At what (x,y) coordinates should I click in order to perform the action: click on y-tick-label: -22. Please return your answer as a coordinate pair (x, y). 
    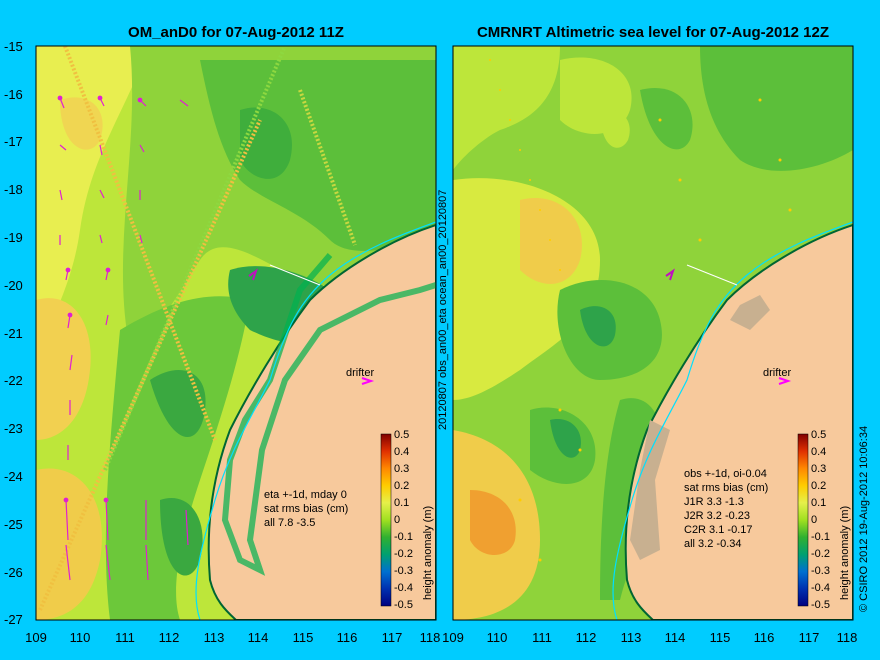
    Looking at the image, I should click on (13, 380).